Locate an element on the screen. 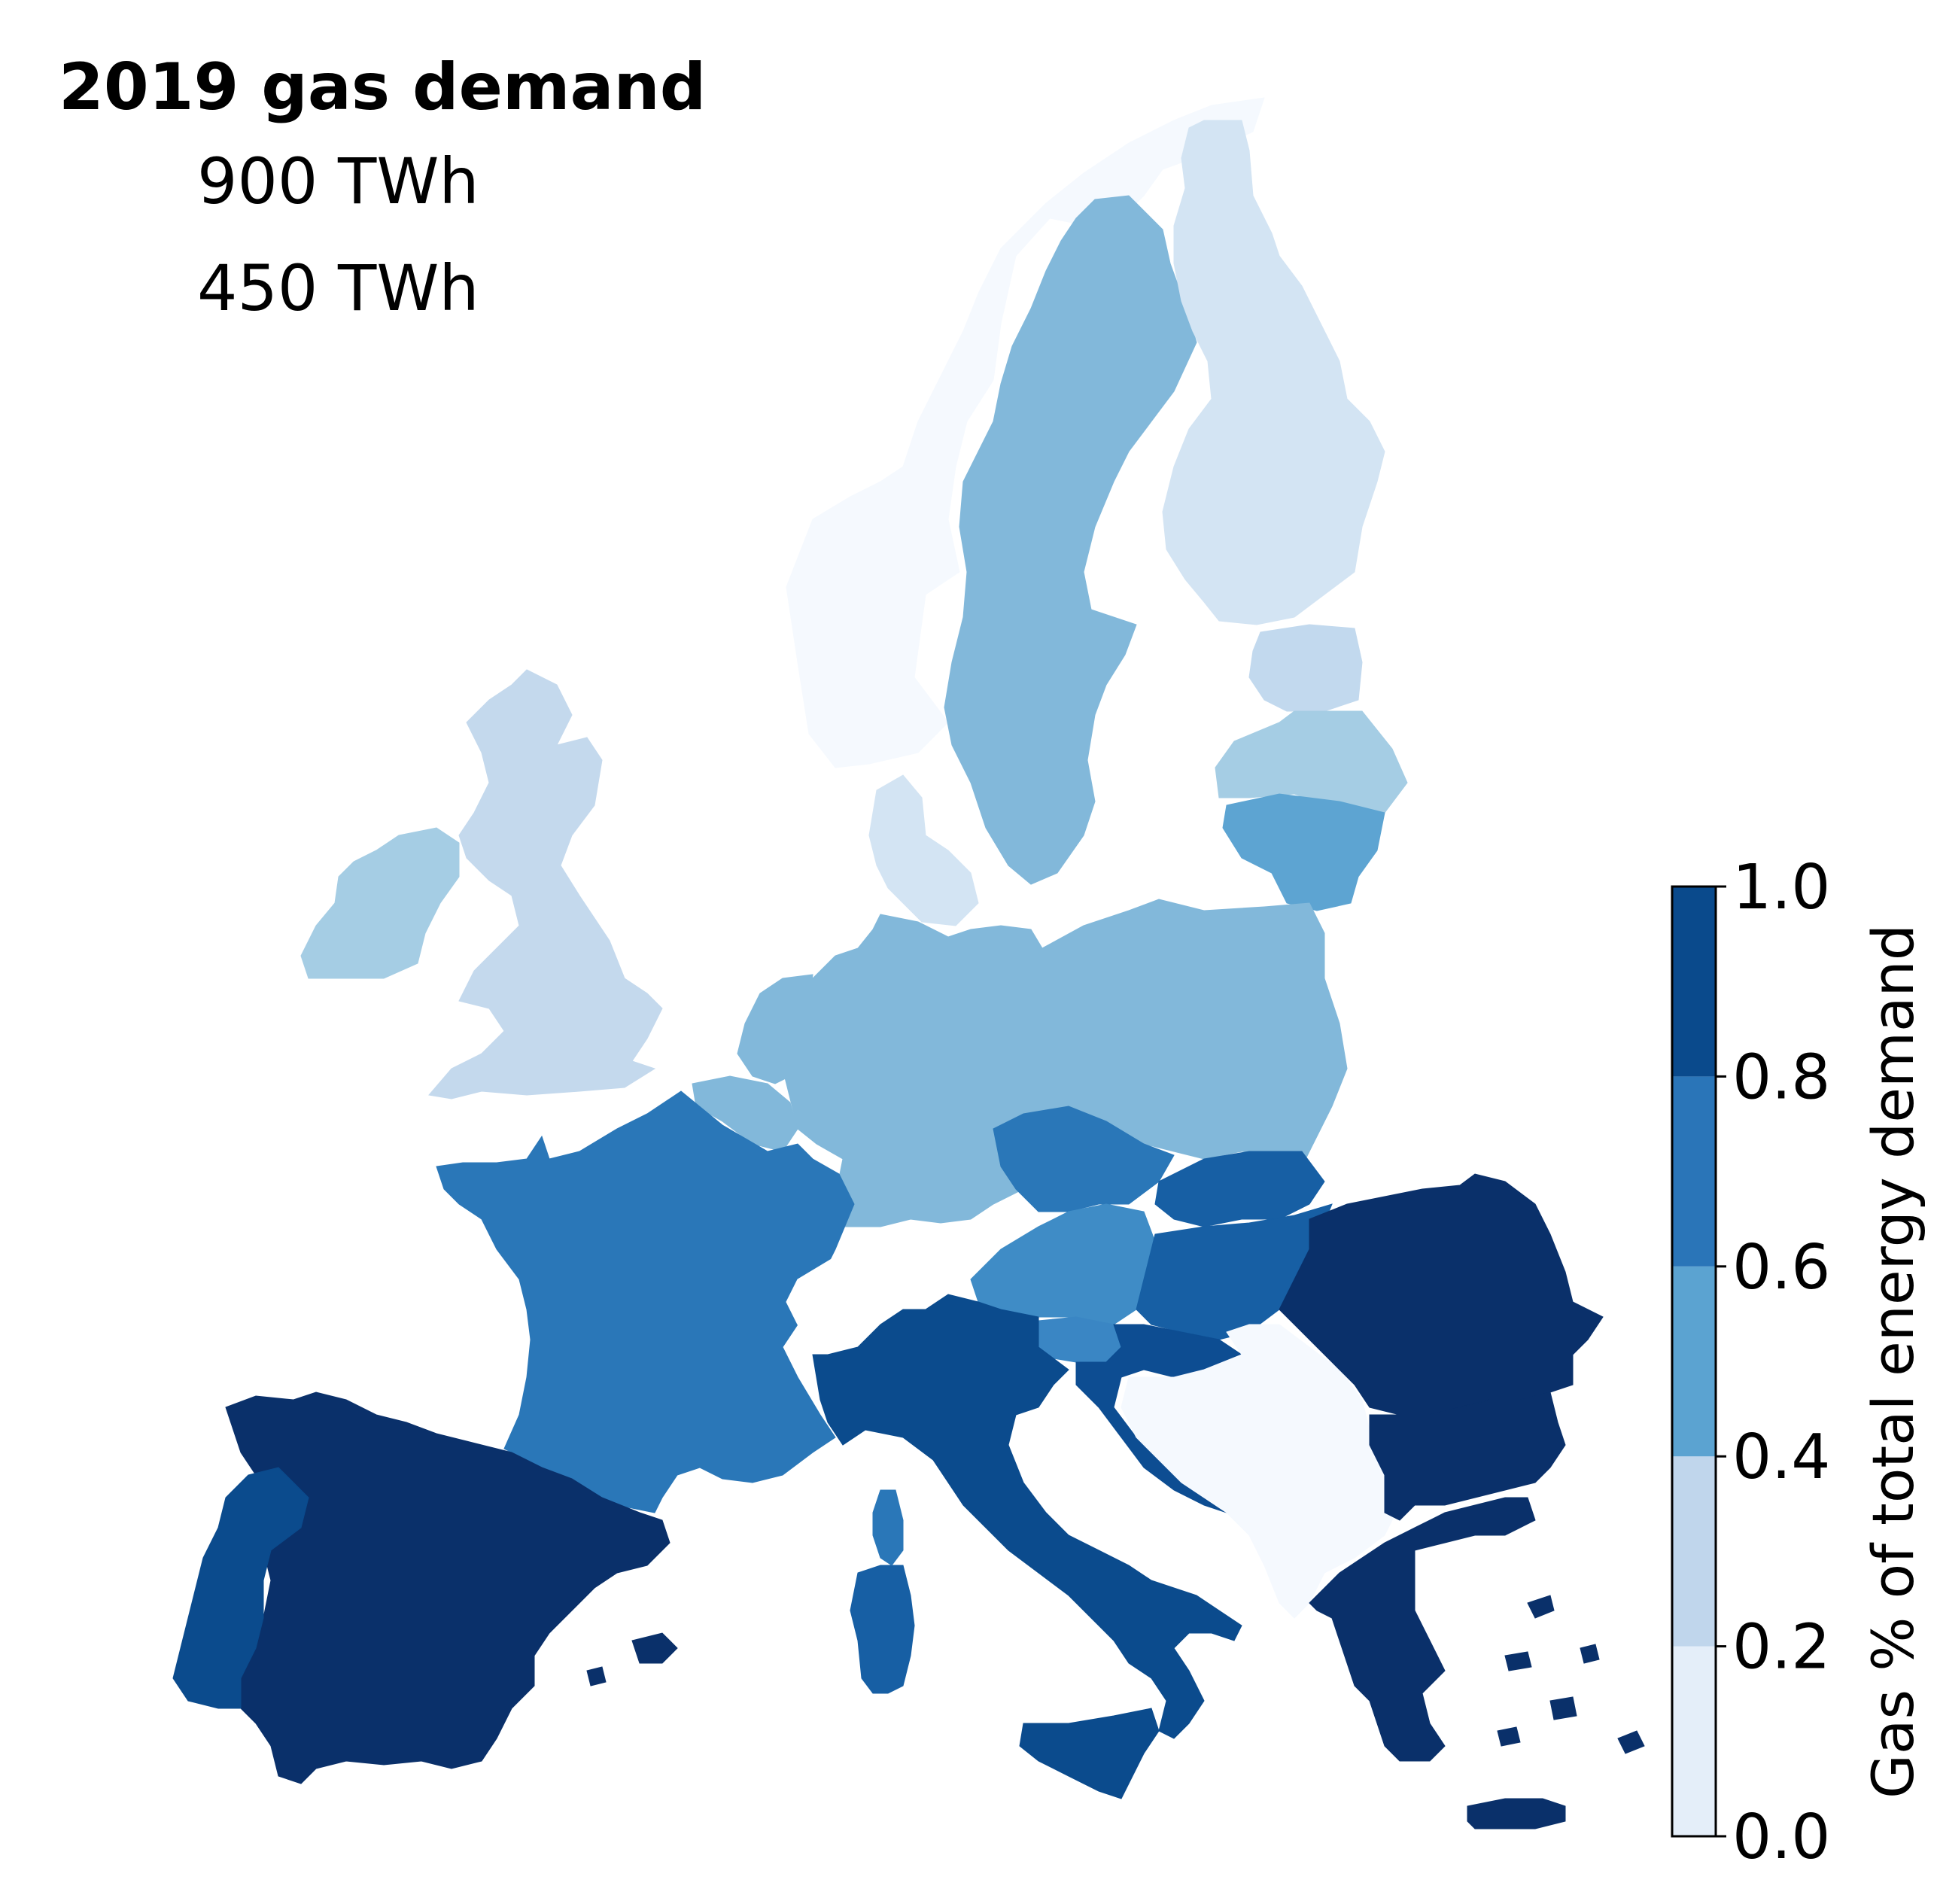 Image resolution: width=1937 pixels, height=1904 pixels. region-latvia is located at coordinates (1311, 762).